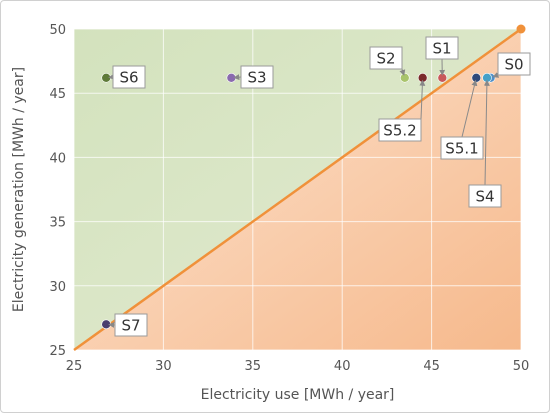  Describe the element at coordinates (298, 395) in the screenshot. I see `x-axis-label: Electricity use [MWh / year]` at that location.